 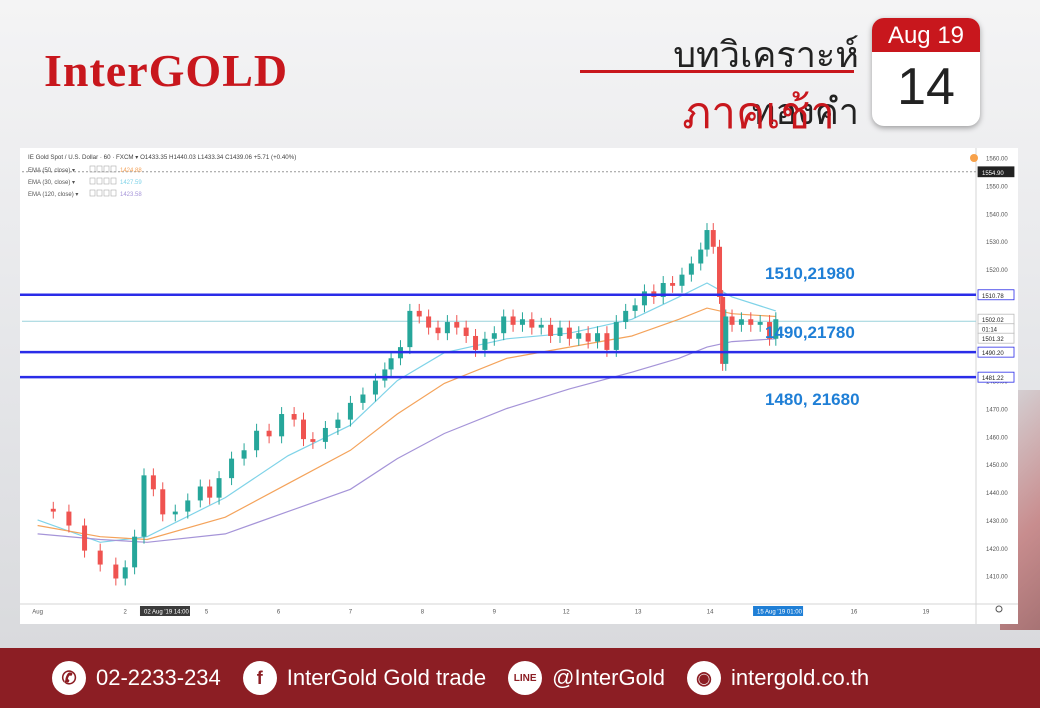 I want to click on x-tick-label: 15 Aug '19 01:00, so click(x=780, y=613).